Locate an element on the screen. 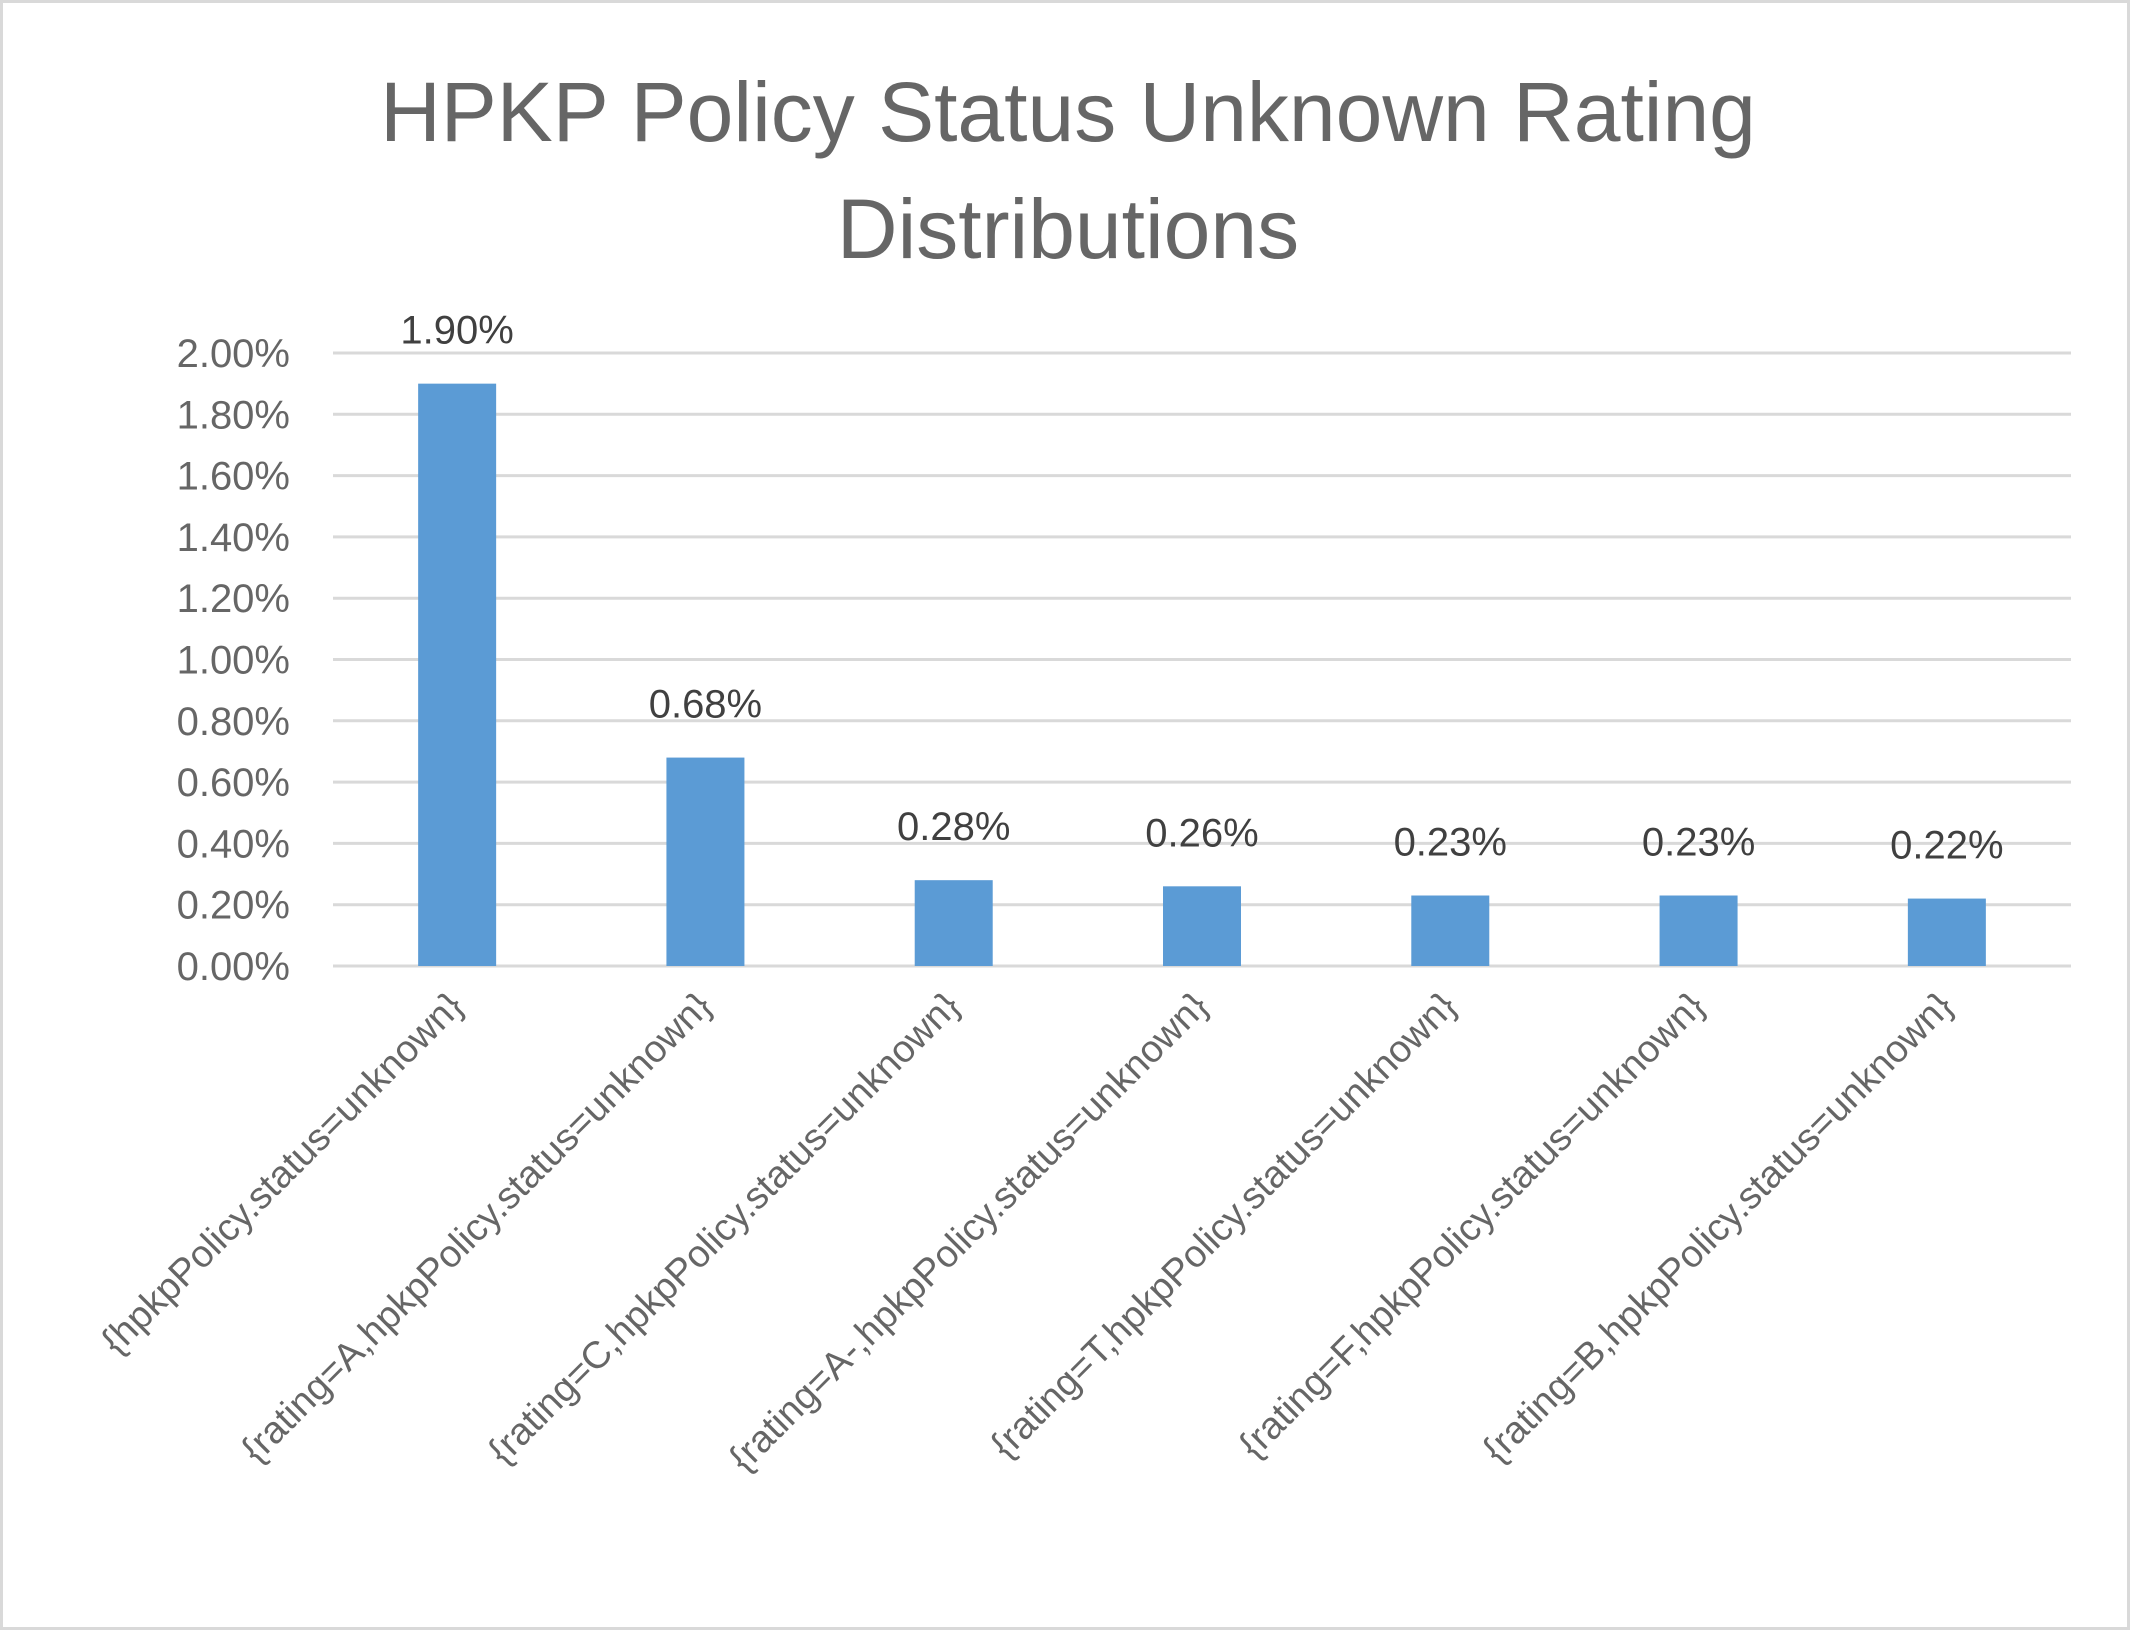  data-label: 1.90% is located at coordinates (456, 331).